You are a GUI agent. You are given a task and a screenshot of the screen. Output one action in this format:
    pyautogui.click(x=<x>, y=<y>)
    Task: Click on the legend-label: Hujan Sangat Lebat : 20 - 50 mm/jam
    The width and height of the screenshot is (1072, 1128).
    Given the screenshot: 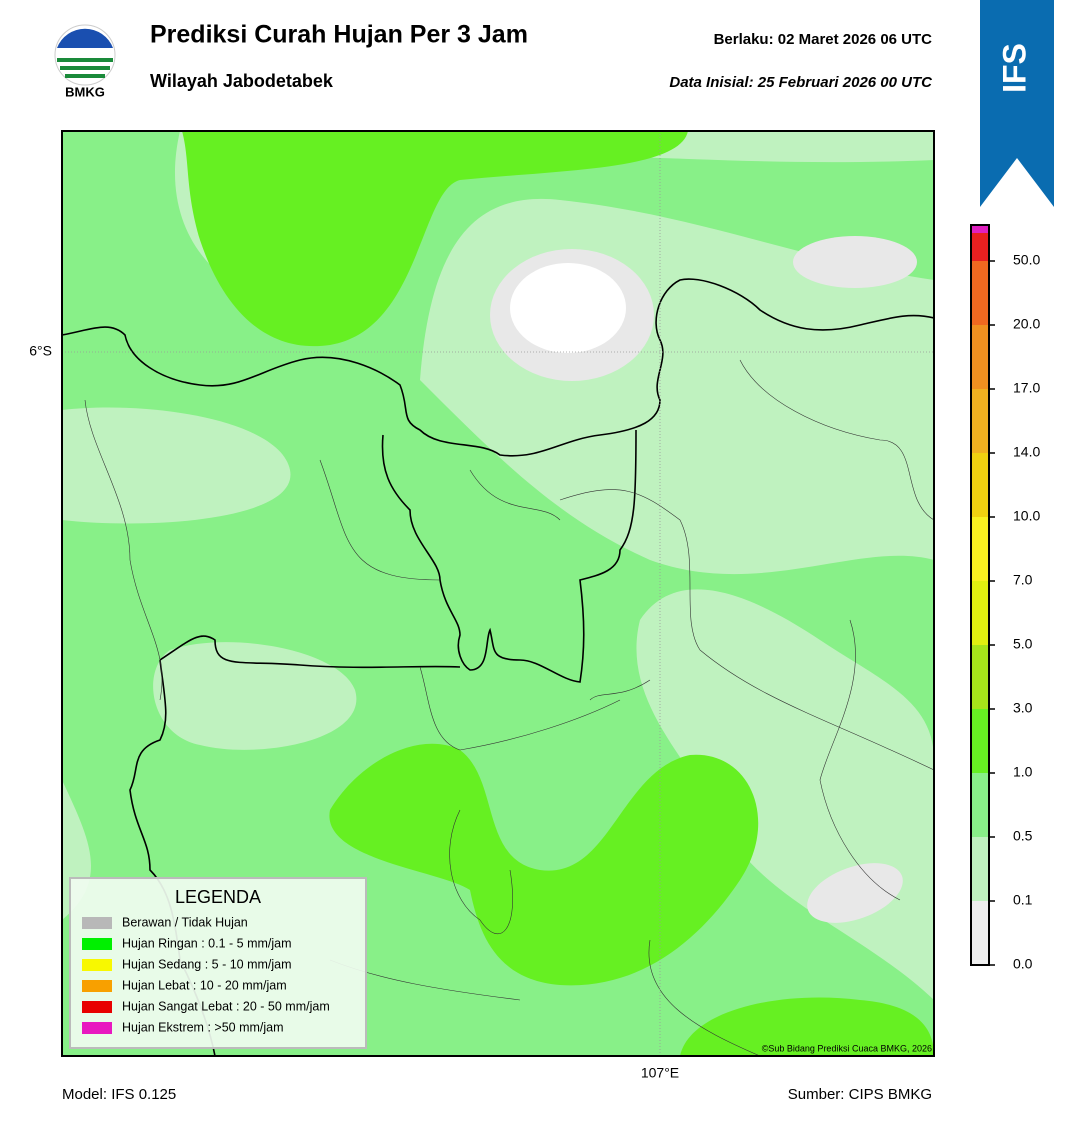 What is the action you would take?
    pyautogui.click(x=226, y=1006)
    